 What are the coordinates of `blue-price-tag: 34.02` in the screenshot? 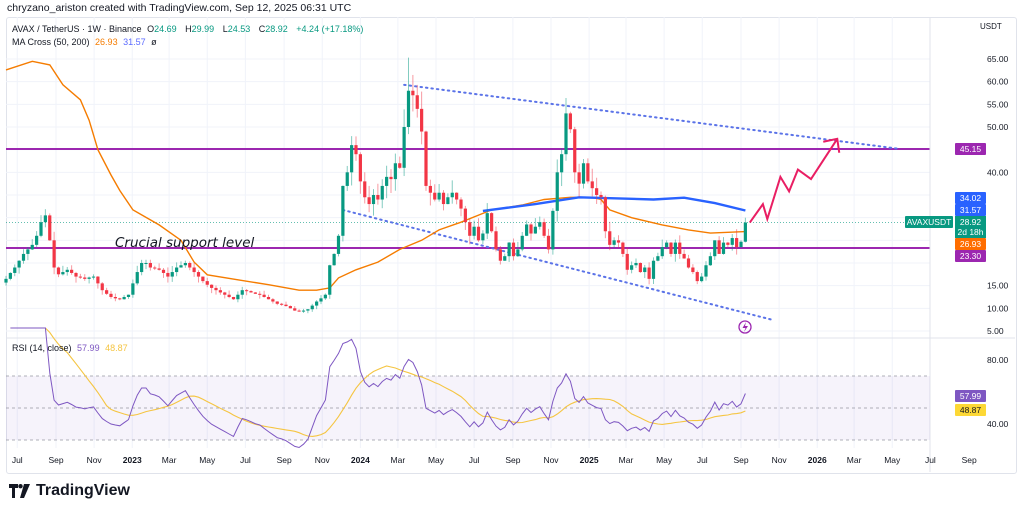 It's located at (971, 198).